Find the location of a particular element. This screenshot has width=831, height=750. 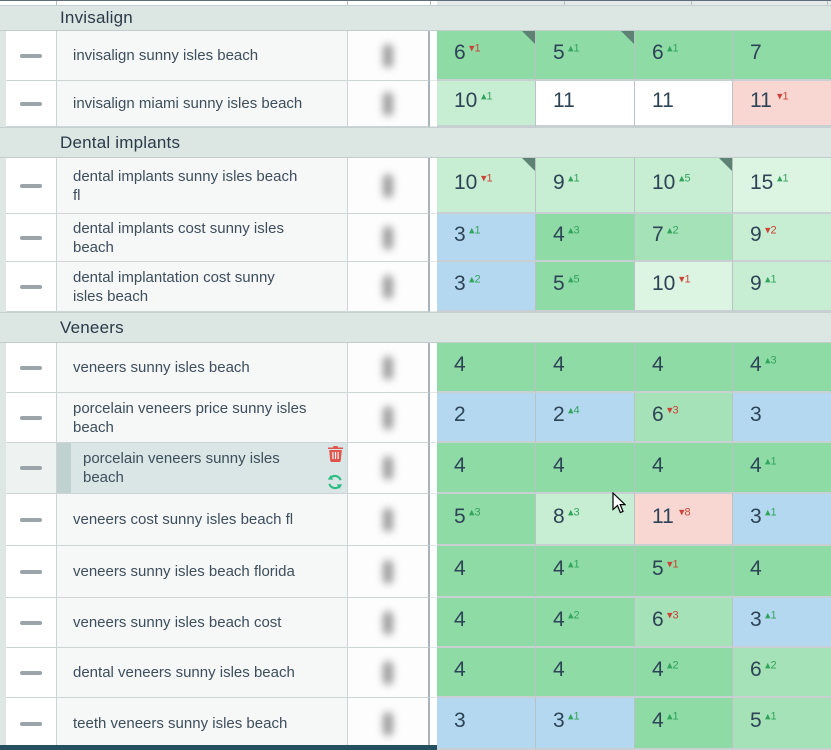

rank-value: 5 is located at coordinates (460, 517).